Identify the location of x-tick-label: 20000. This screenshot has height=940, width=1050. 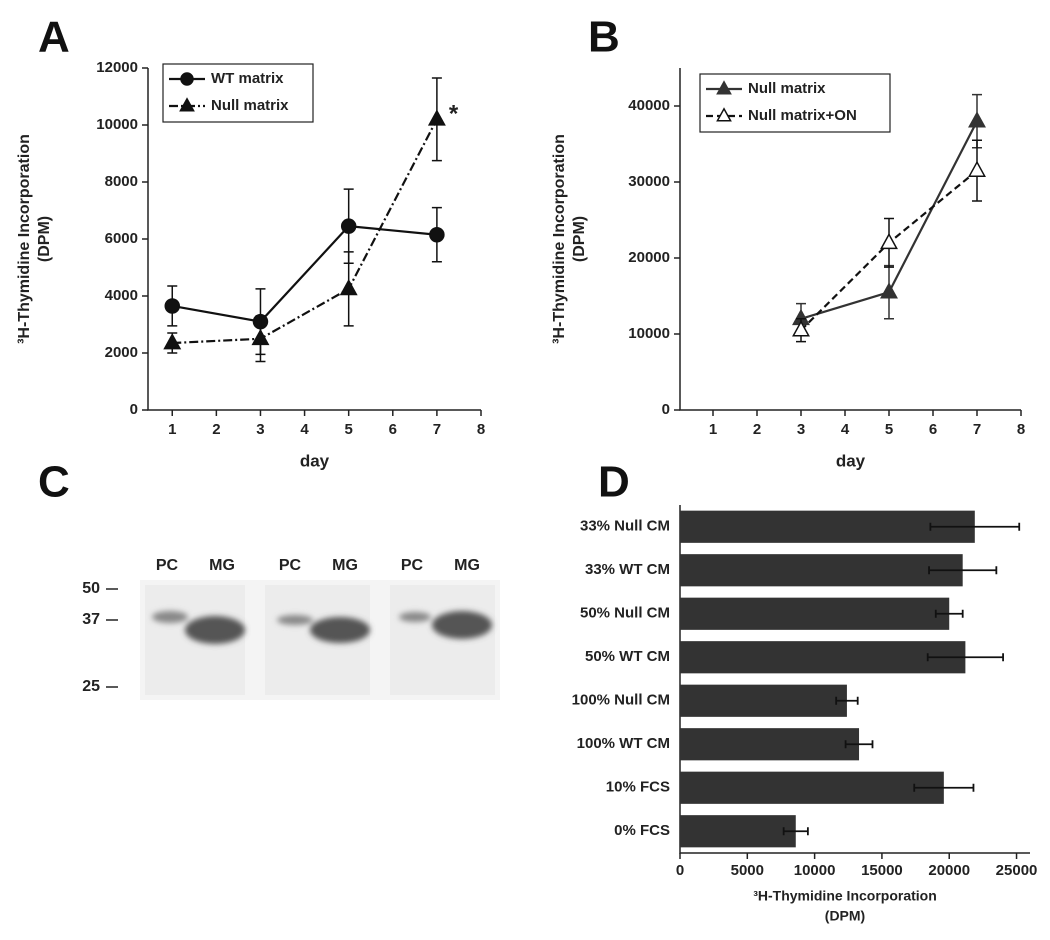
(949, 870).